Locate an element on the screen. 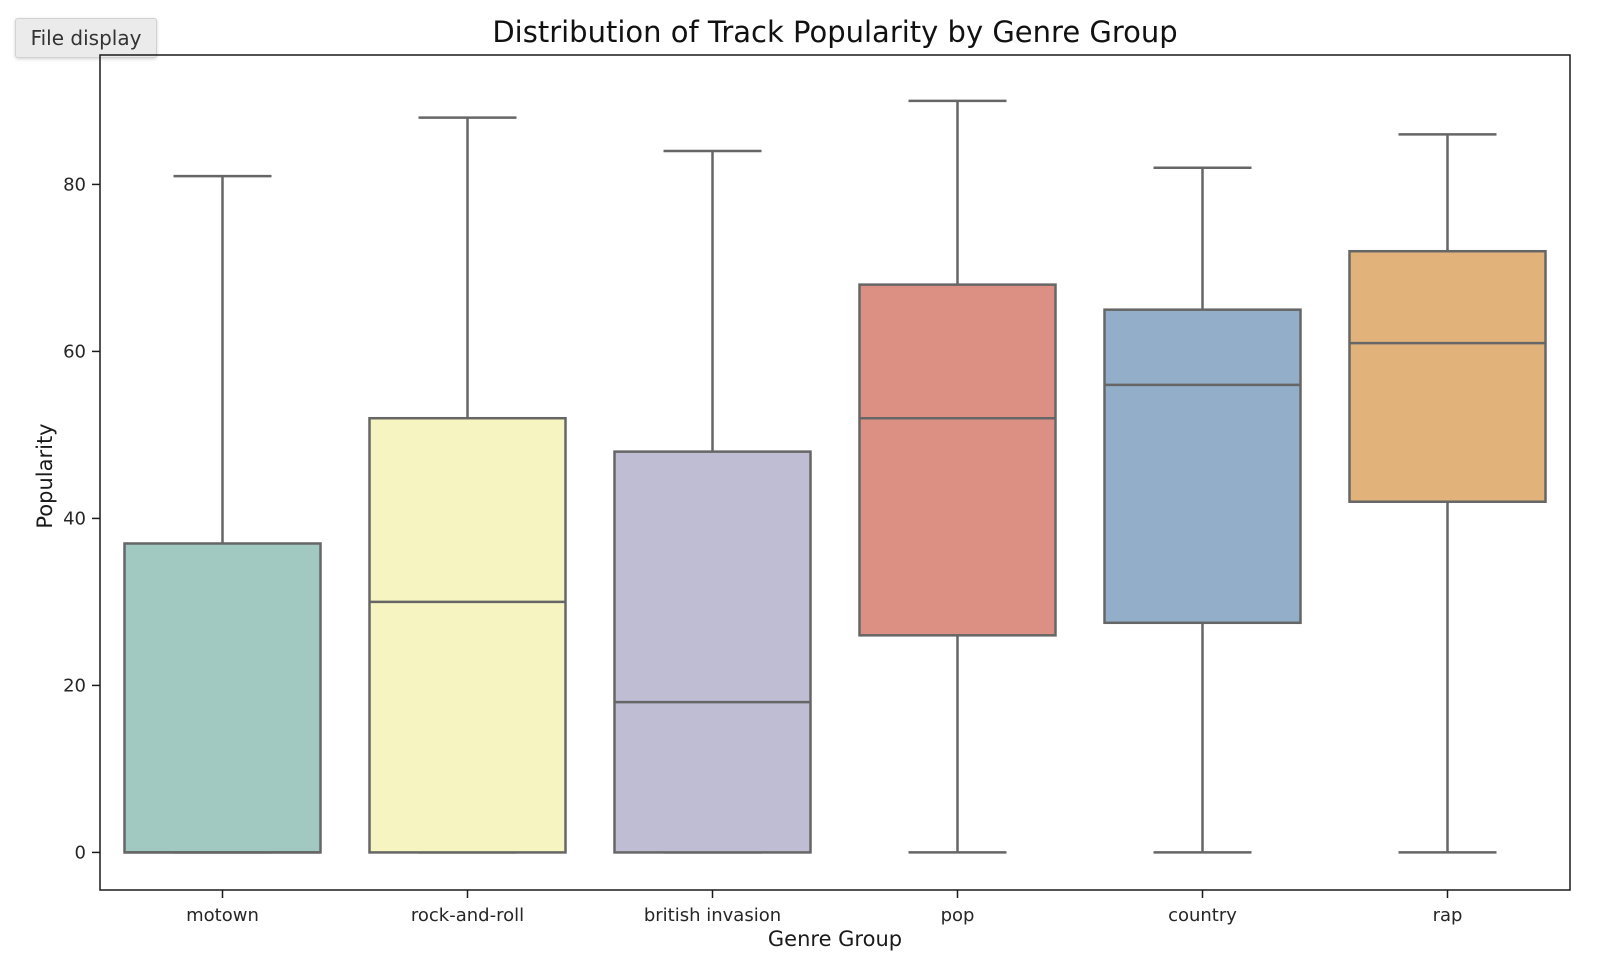 The height and width of the screenshot is (966, 1610). box-country is located at coordinates (1202, 510).